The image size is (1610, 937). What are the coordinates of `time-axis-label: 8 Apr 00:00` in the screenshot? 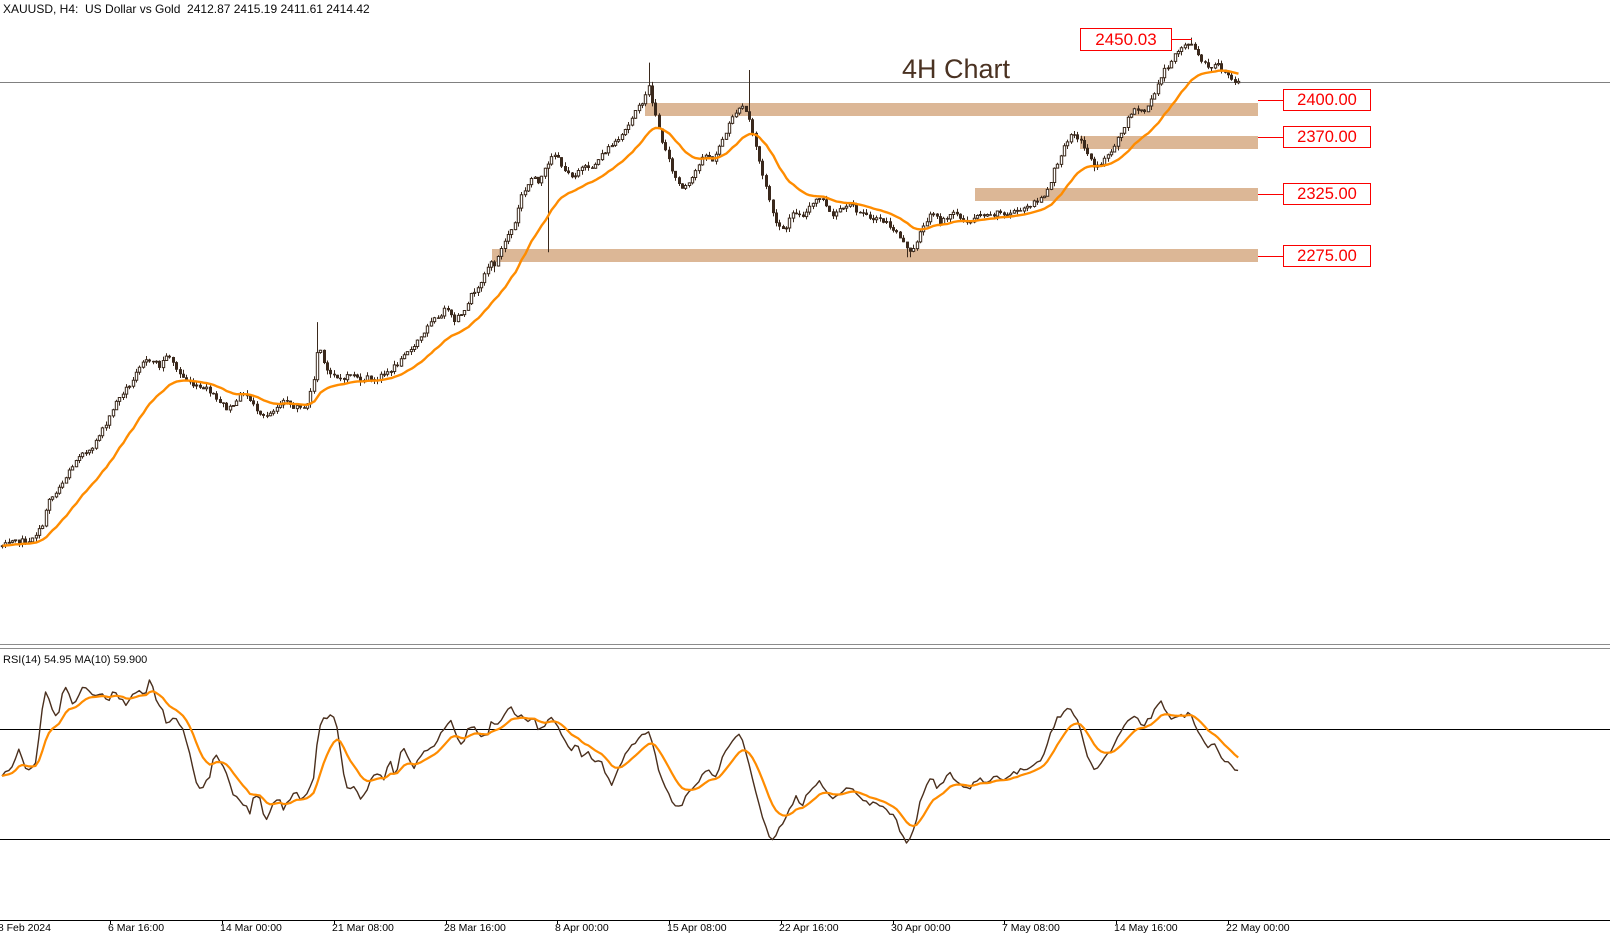 It's located at (582, 928).